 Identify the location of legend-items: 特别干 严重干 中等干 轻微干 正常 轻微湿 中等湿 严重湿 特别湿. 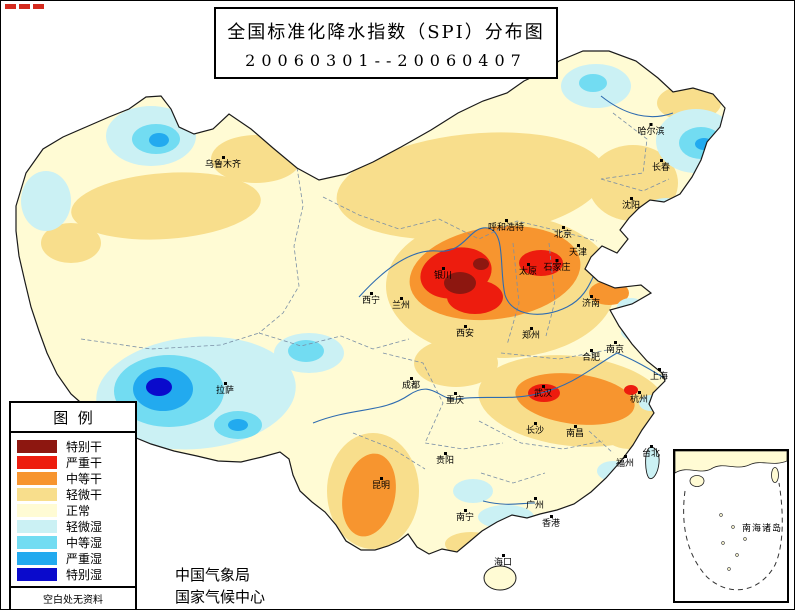
(73, 509).